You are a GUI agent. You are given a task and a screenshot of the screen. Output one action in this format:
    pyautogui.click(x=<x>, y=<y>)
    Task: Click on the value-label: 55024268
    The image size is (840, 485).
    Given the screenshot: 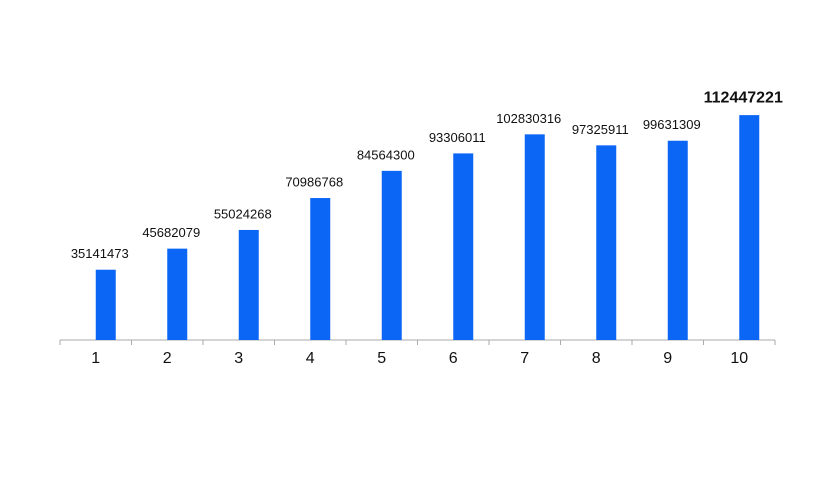 What is the action you would take?
    pyautogui.click(x=243, y=213)
    